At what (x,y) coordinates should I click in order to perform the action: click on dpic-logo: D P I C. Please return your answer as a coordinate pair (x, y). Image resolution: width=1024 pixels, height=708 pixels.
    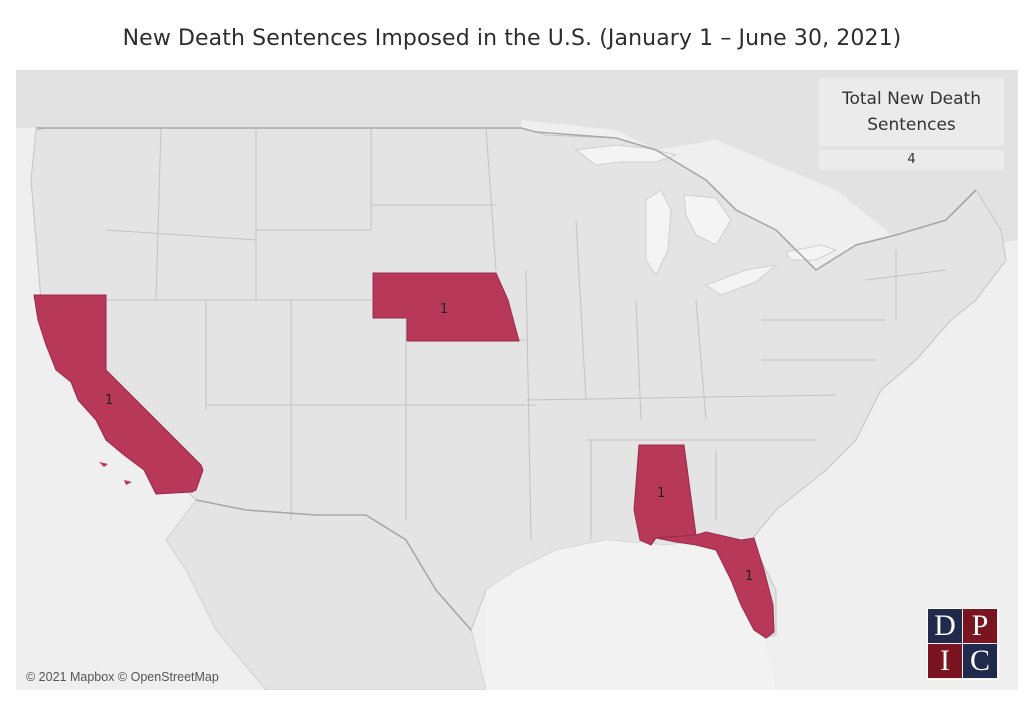
    Looking at the image, I should click on (963, 644).